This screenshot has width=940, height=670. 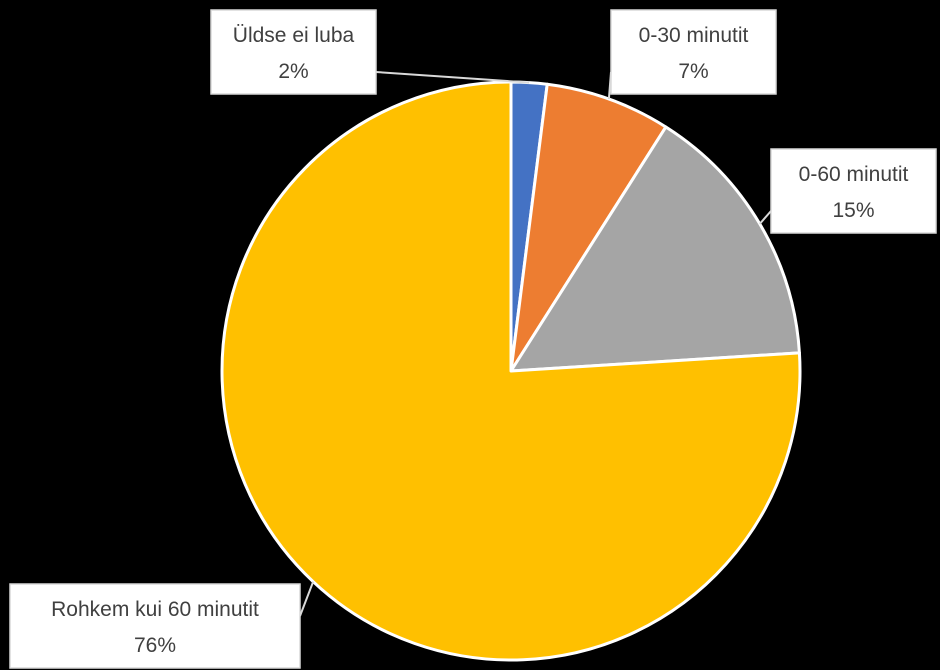 What do you see at coordinates (155, 645) in the screenshot?
I see `data-label-value: 76%` at bounding box center [155, 645].